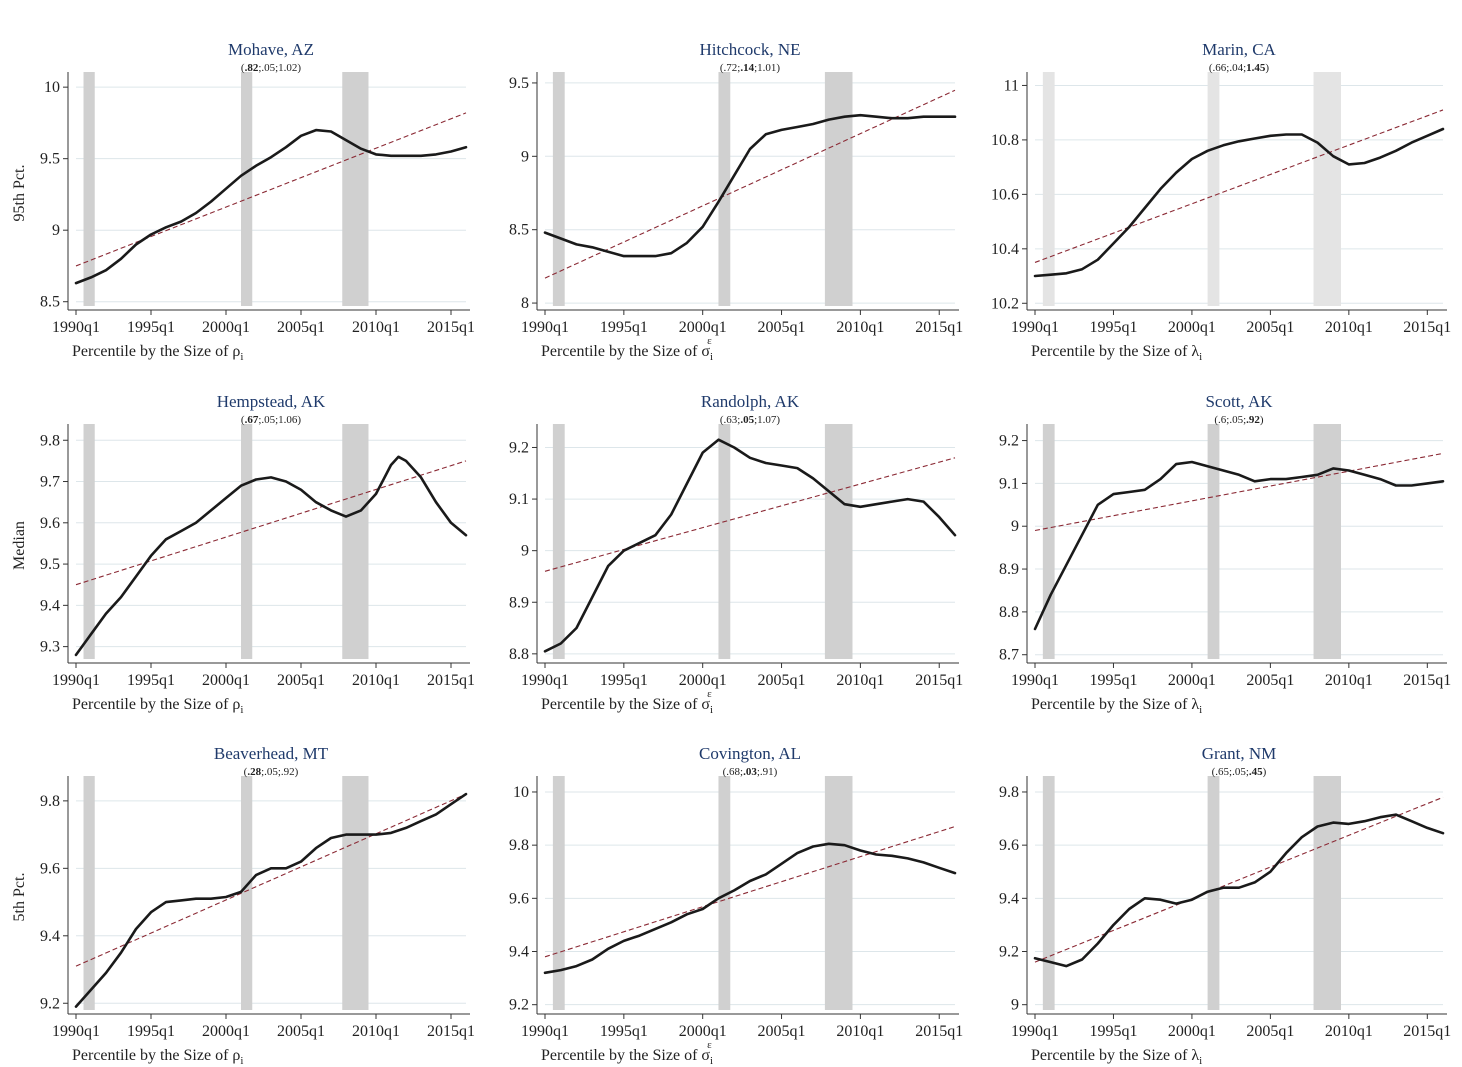 Image resolution: width=1462 pixels, height=1067 pixels. What do you see at coordinates (50, 482) in the screenshot?
I see `y-tick-label: 9.7` at bounding box center [50, 482].